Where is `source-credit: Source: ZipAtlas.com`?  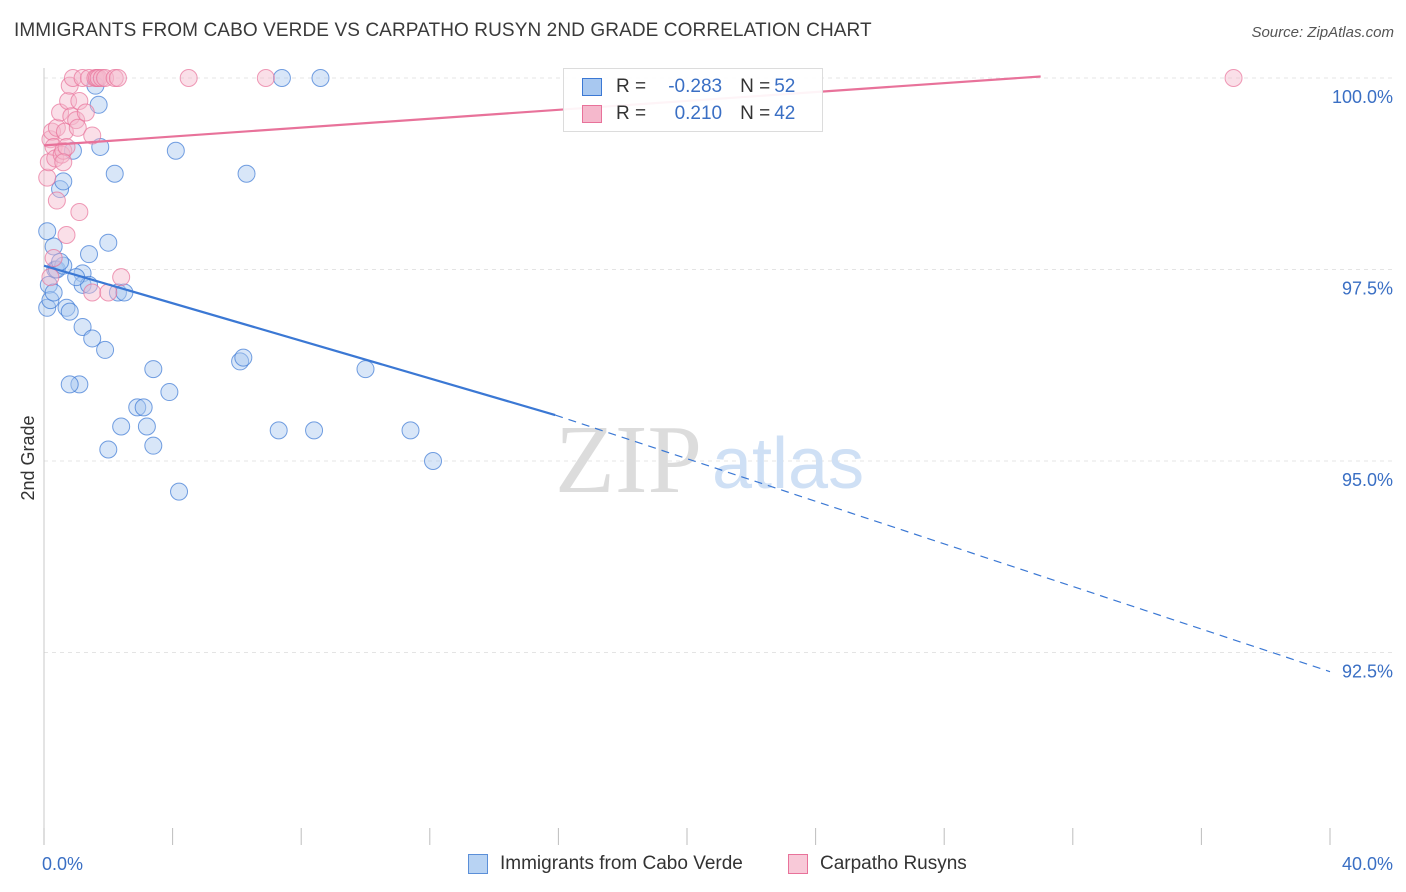 source-credit: Source: ZipAtlas.com is located at coordinates (1322, 32).